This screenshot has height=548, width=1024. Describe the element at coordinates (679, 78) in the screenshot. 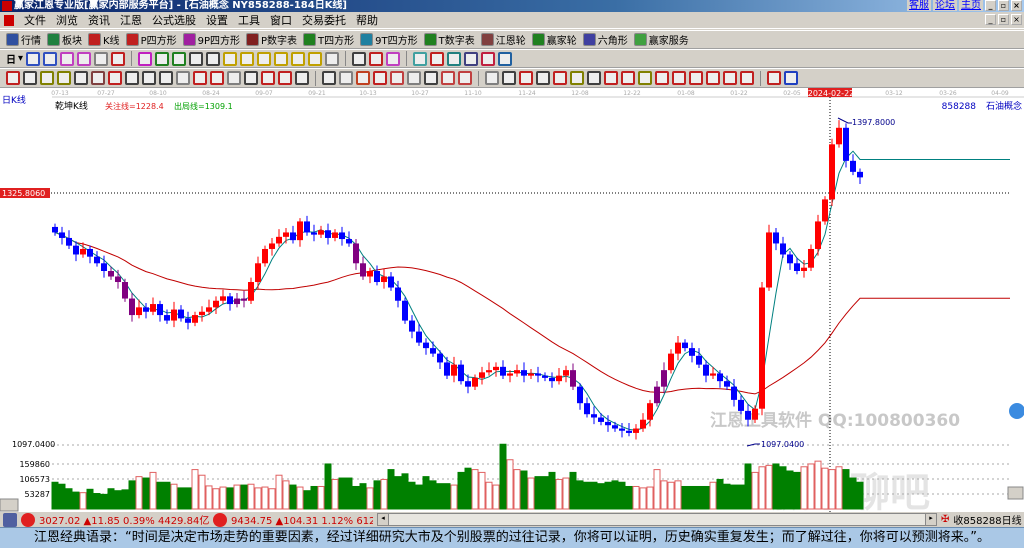

I see `draw-tool-39-icon` at that location.